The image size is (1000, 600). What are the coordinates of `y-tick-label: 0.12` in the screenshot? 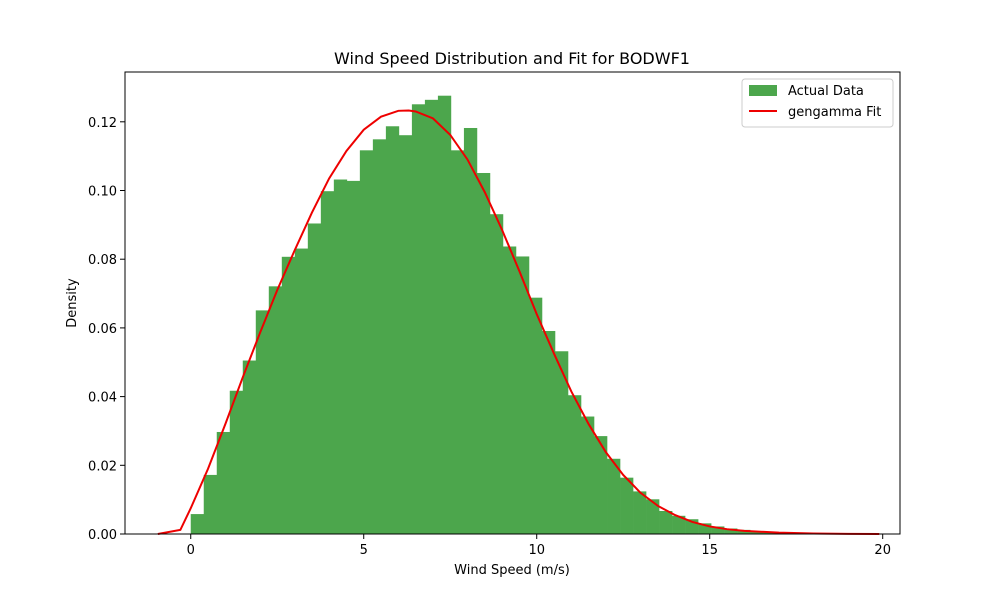 It's located at (102, 123).